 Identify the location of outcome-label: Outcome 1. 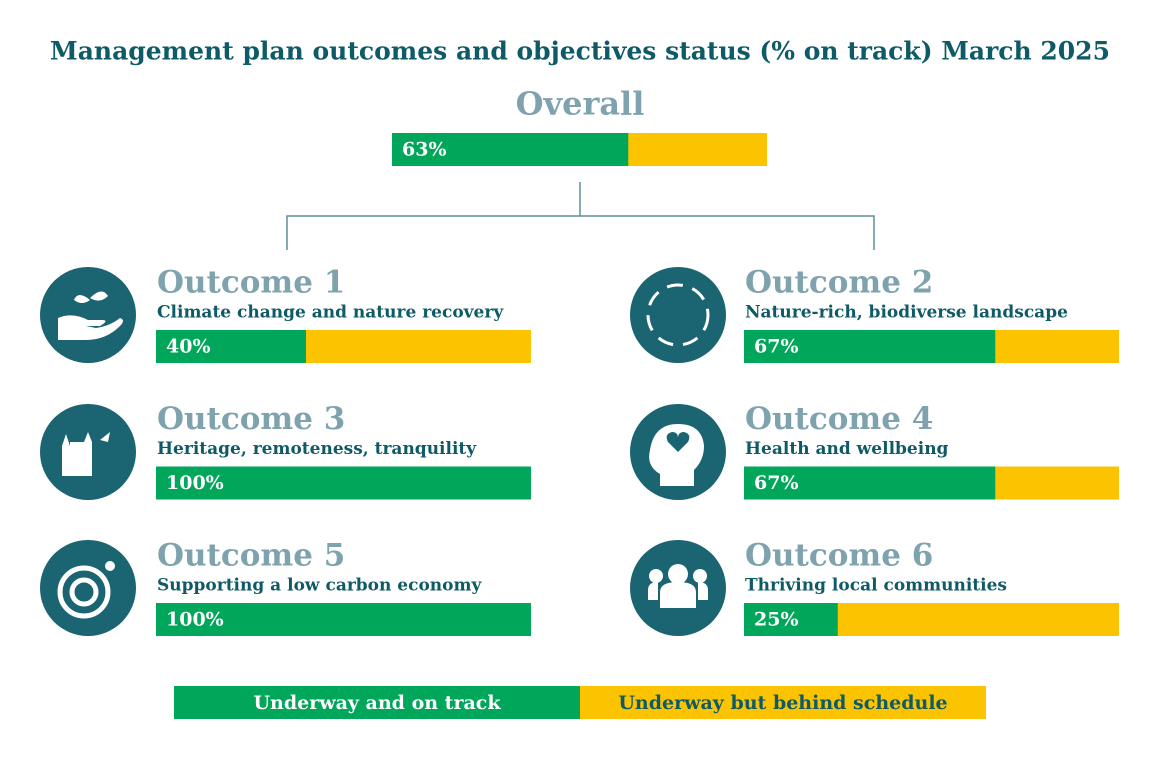
(251, 283).